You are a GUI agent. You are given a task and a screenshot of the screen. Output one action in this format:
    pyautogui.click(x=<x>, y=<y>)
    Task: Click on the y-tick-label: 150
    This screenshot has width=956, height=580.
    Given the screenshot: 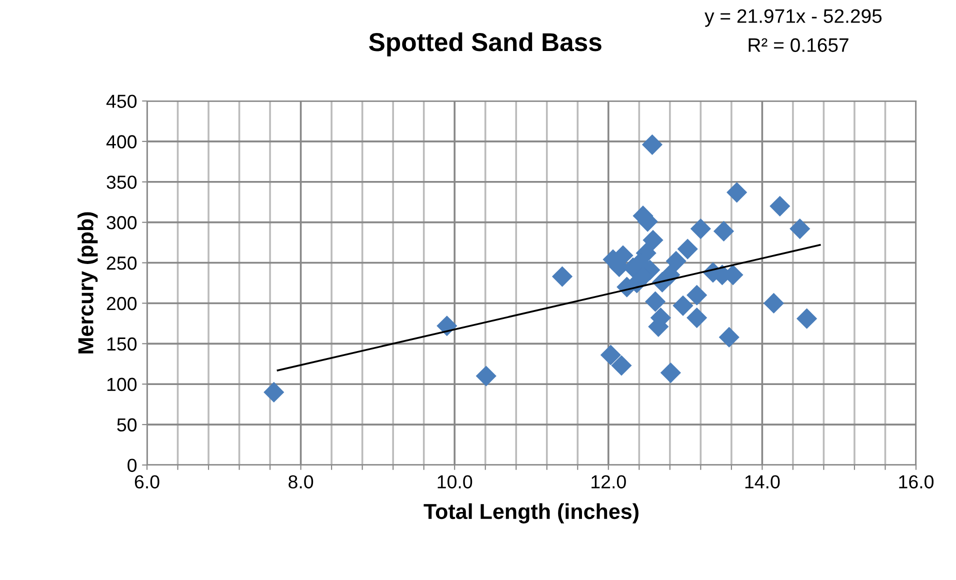 What is the action you would take?
    pyautogui.click(x=122, y=344)
    